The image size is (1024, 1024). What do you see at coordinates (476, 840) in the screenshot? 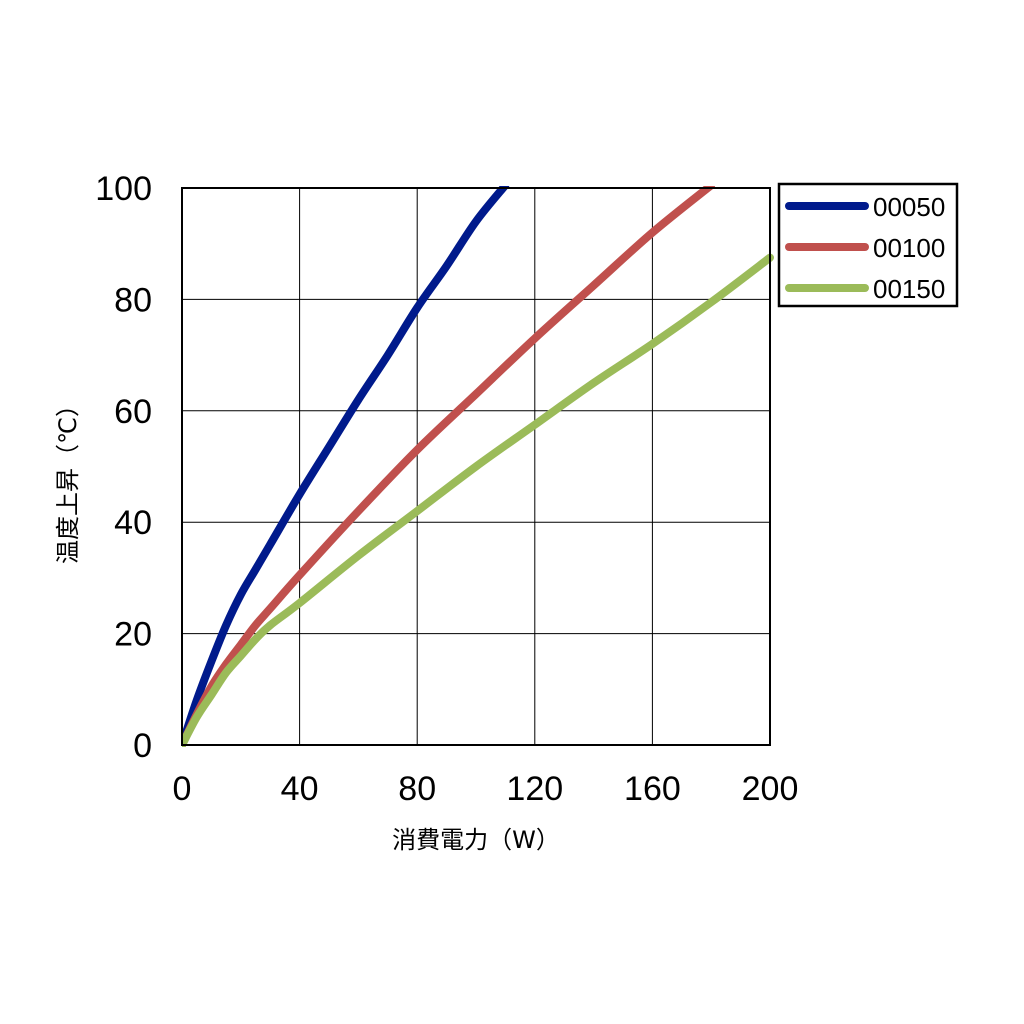
I see `x-axis-title: 消費電力（W）` at bounding box center [476, 840].